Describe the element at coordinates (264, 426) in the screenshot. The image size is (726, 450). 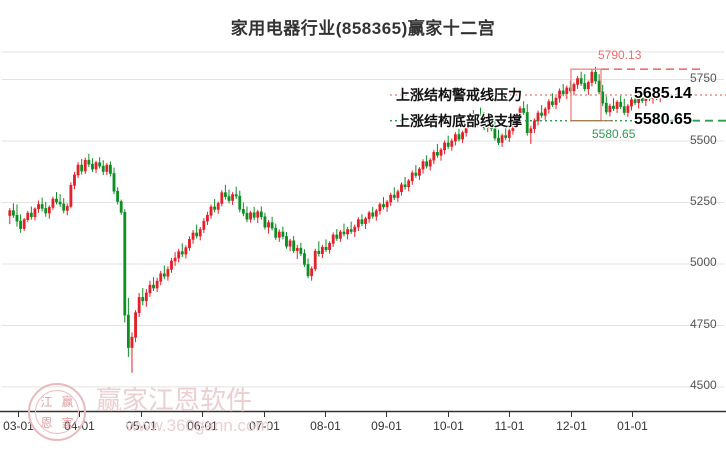
I see `x-tick-label: 07-01` at that location.